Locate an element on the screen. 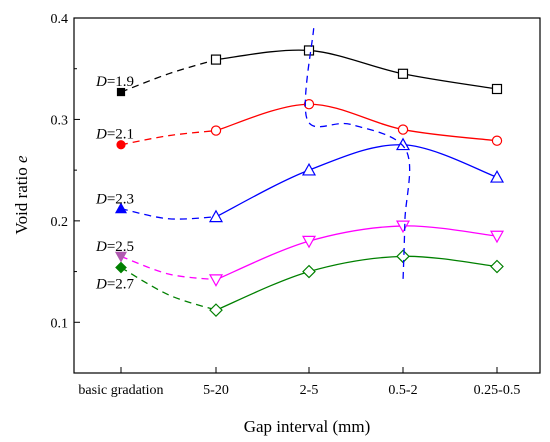 The height and width of the screenshot is (442, 550). series-label: D=2.7 is located at coordinates (115, 285).